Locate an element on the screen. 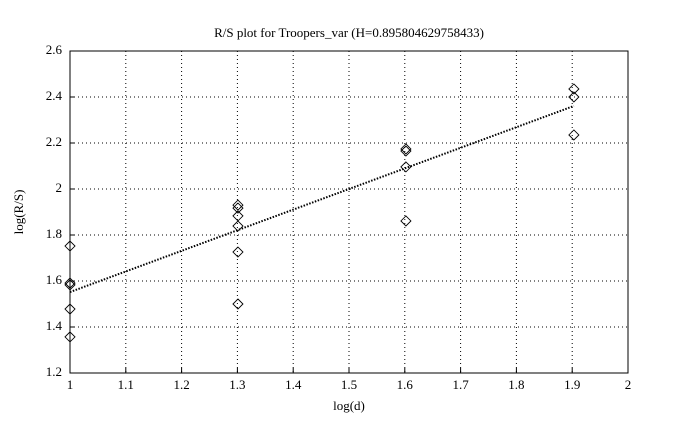 The image size is (678, 430). y-tick-label: 2 is located at coordinates (59, 187).